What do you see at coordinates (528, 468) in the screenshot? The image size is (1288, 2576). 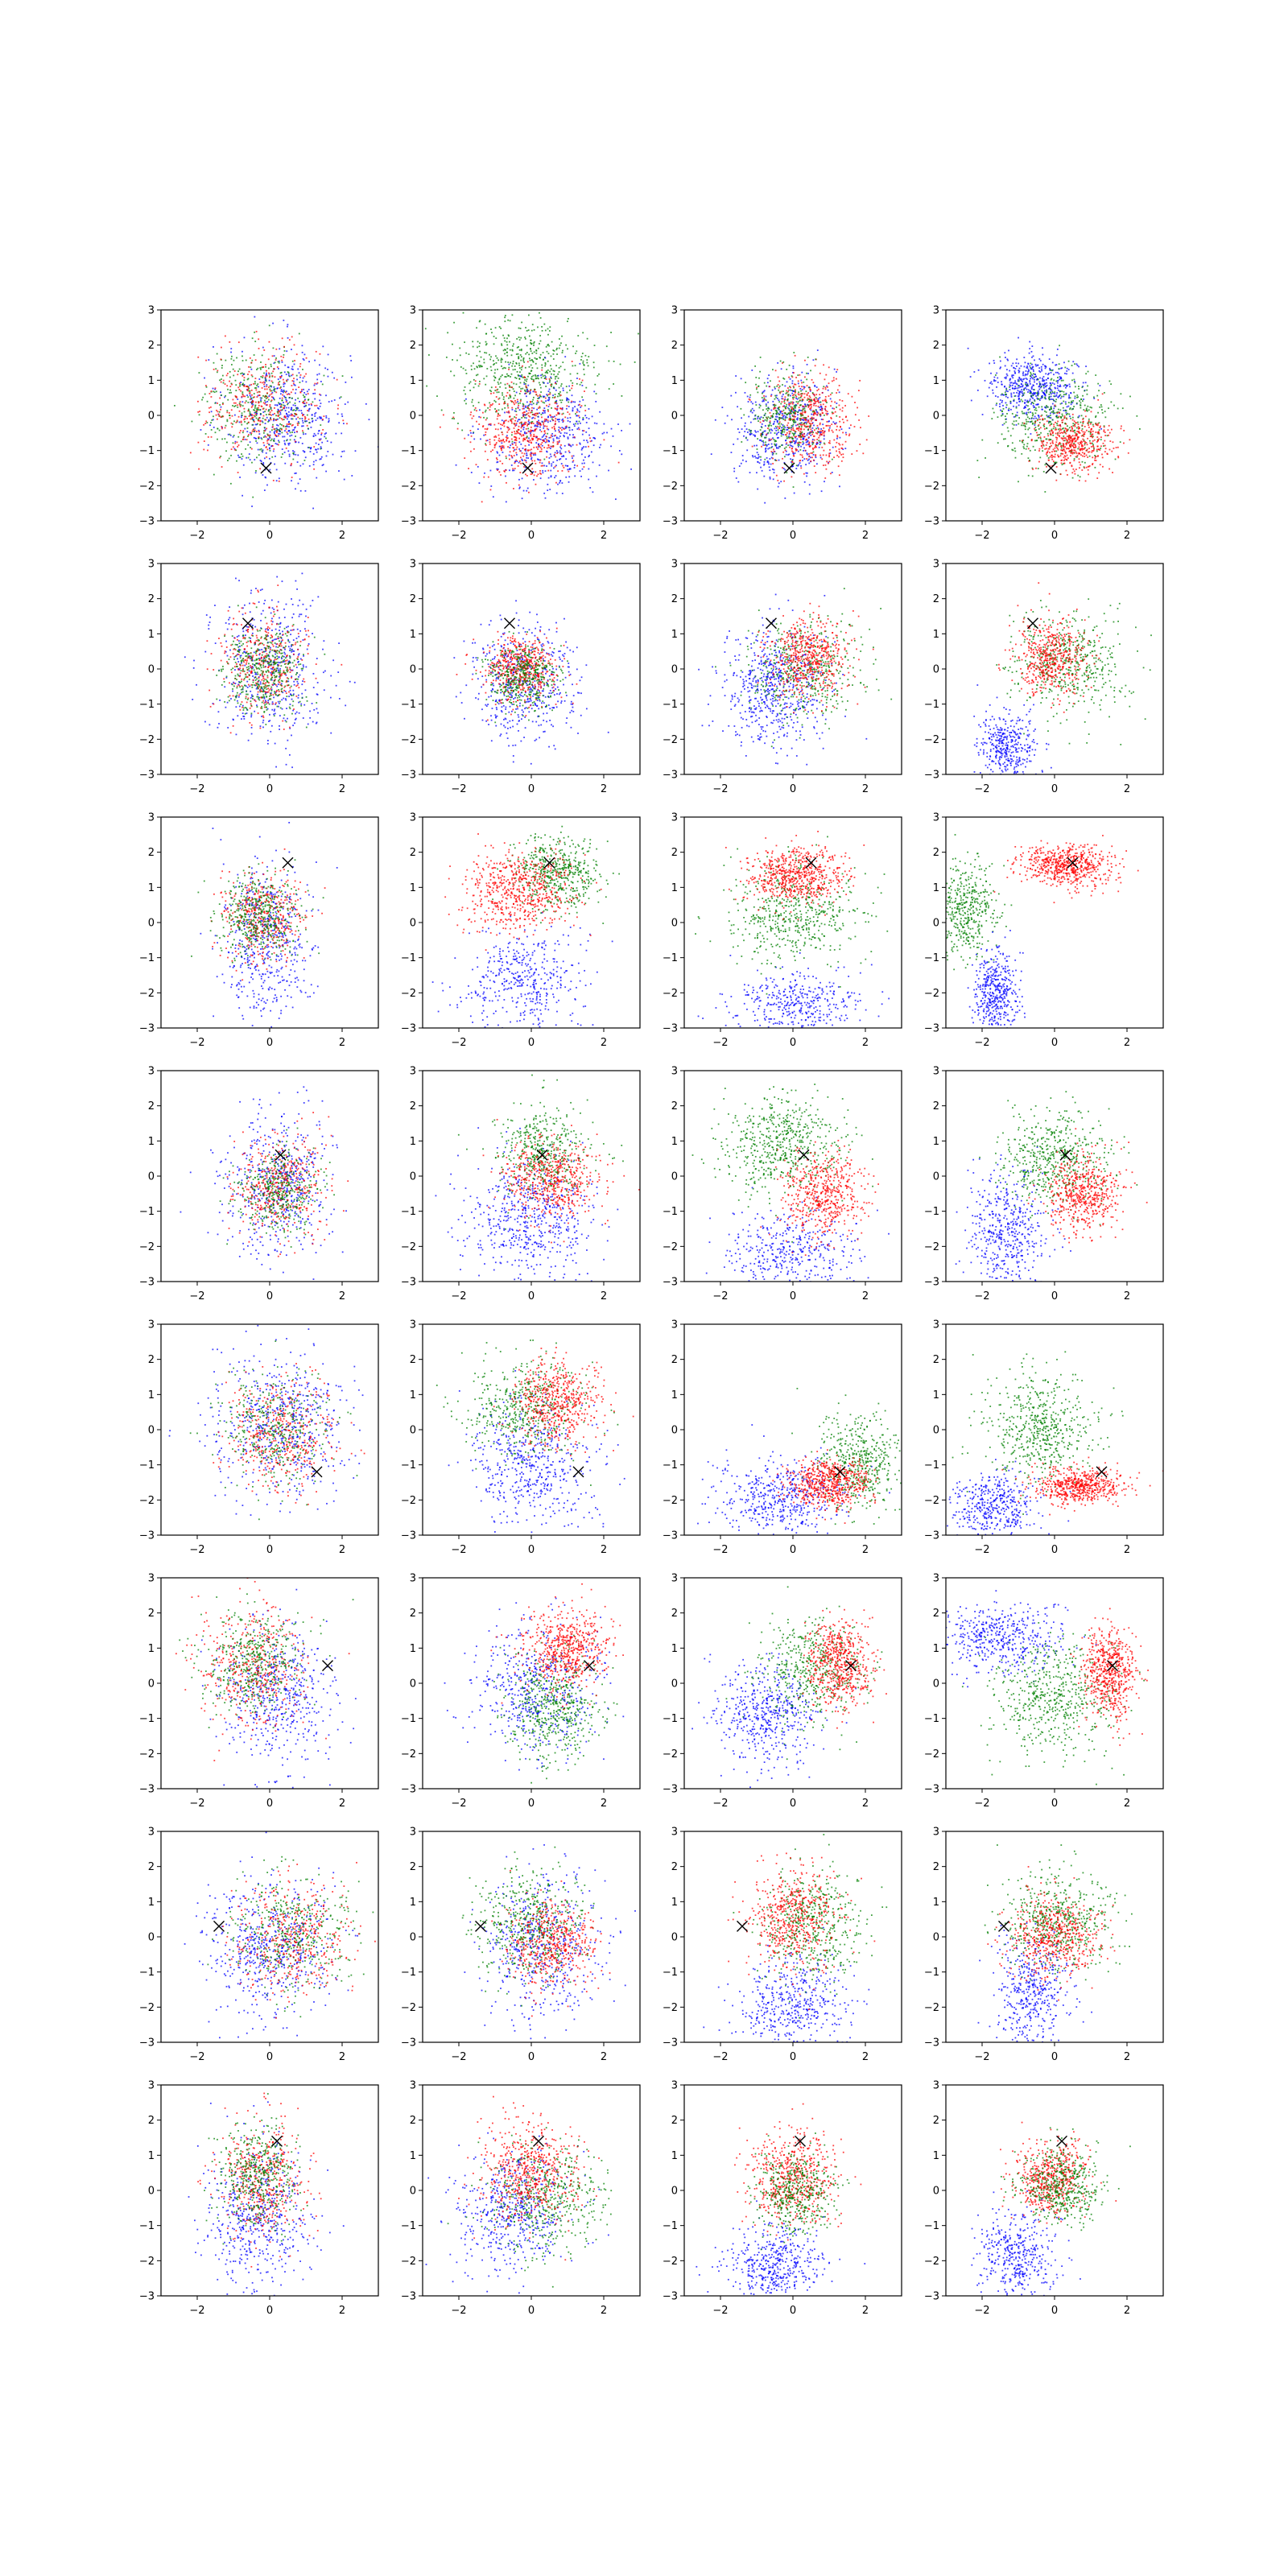 I see `x-marker` at bounding box center [528, 468].